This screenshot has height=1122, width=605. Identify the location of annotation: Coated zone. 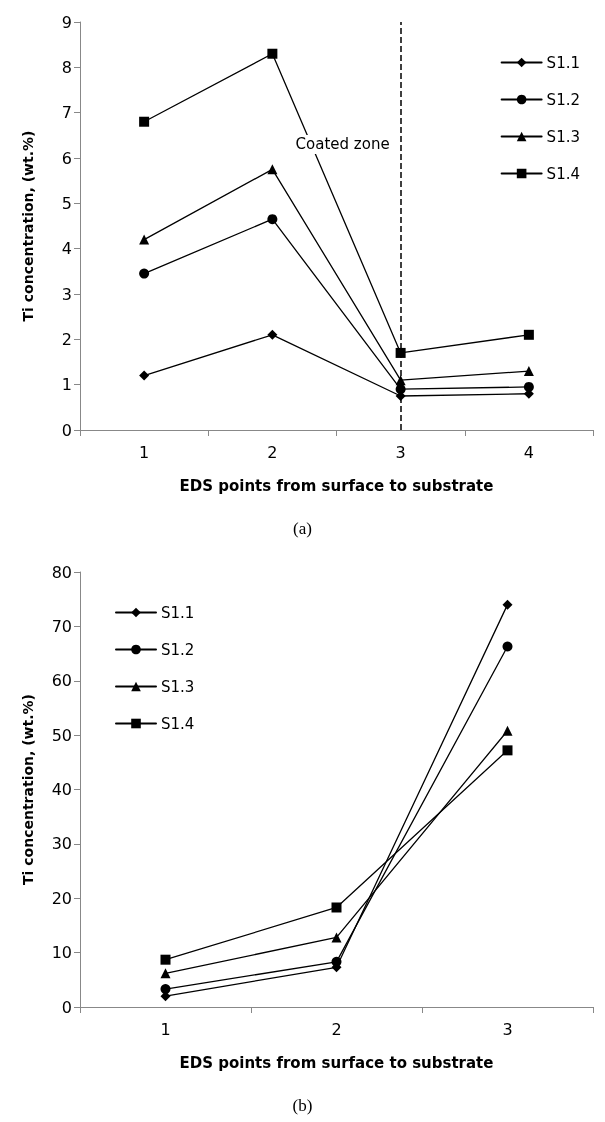
(342, 144).